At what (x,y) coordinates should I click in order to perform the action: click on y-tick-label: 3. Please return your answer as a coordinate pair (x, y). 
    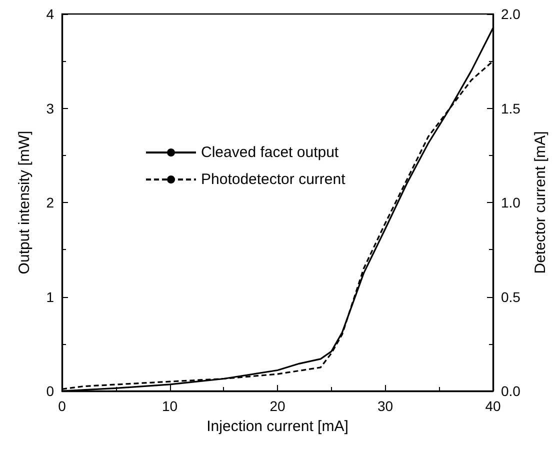
    Looking at the image, I should click on (50, 108).